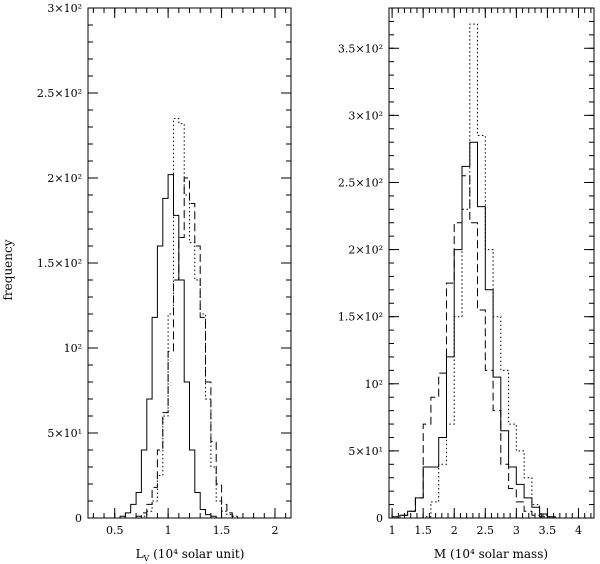  Describe the element at coordinates (578, 530) in the screenshot. I see `x-tick-label: 4` at that location.